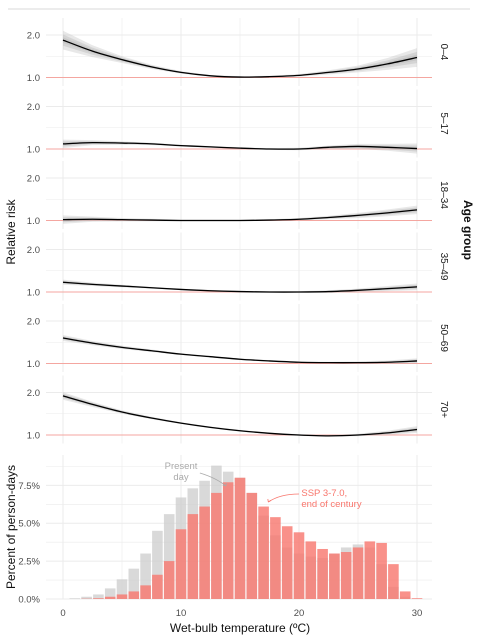  I want to click on age-group-strip-label: 18–34, so click(443, 195).